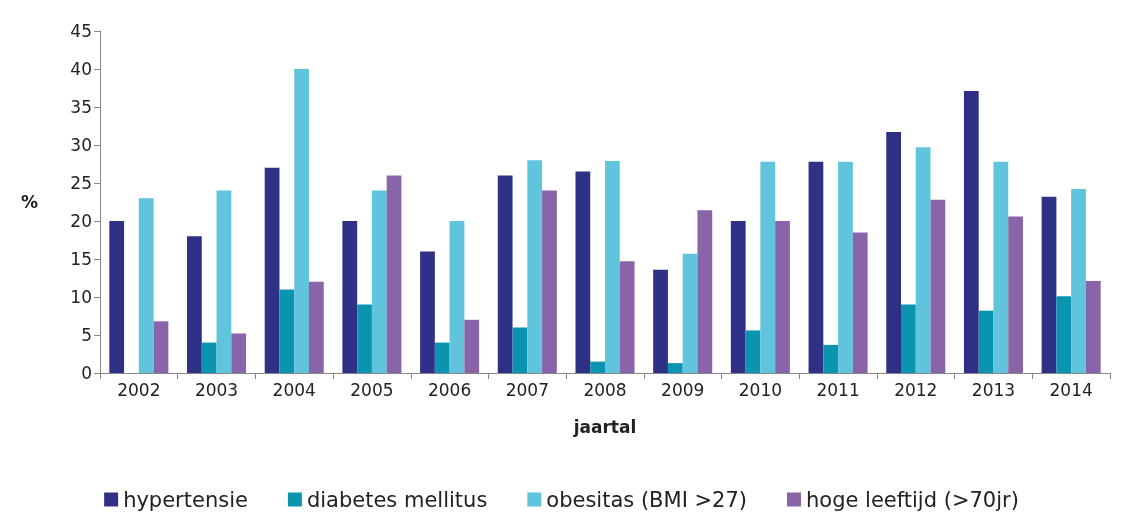 Image resolution: width=1123 pixels, height=523 pixels. I want to click on x-tick-label: 2004, so click(294, 389).